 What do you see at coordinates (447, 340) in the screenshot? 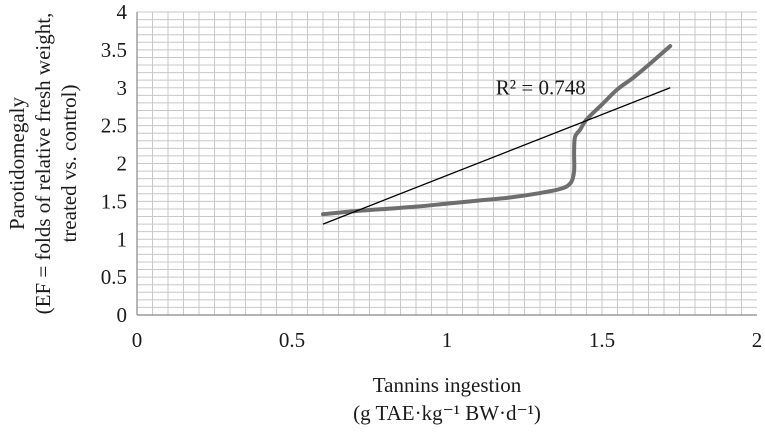
I see `x-tick-label: 1` at bounding box center [447, 340].